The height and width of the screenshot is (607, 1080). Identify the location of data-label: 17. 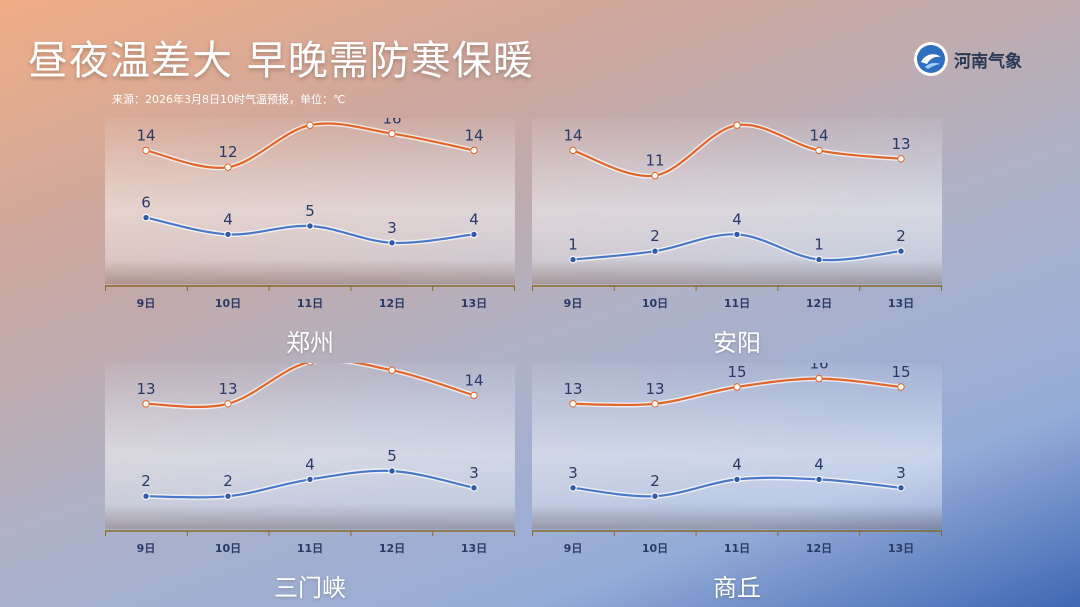
(736, 118).